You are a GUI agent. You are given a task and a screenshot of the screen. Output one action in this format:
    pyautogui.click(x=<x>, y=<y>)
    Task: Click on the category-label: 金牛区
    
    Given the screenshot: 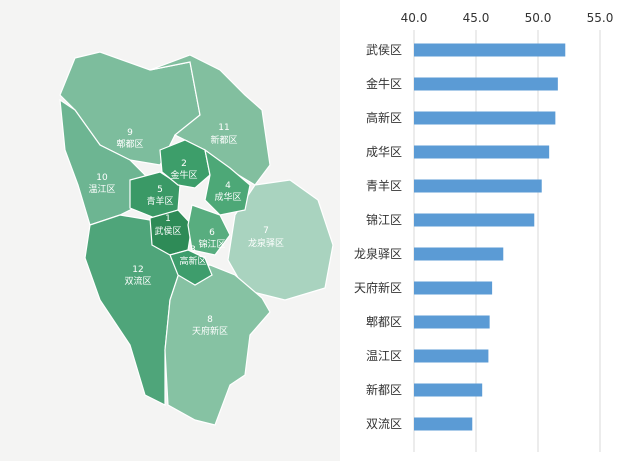 What is the action you would take?
    pyautogui.click(x=384, y=83)
    